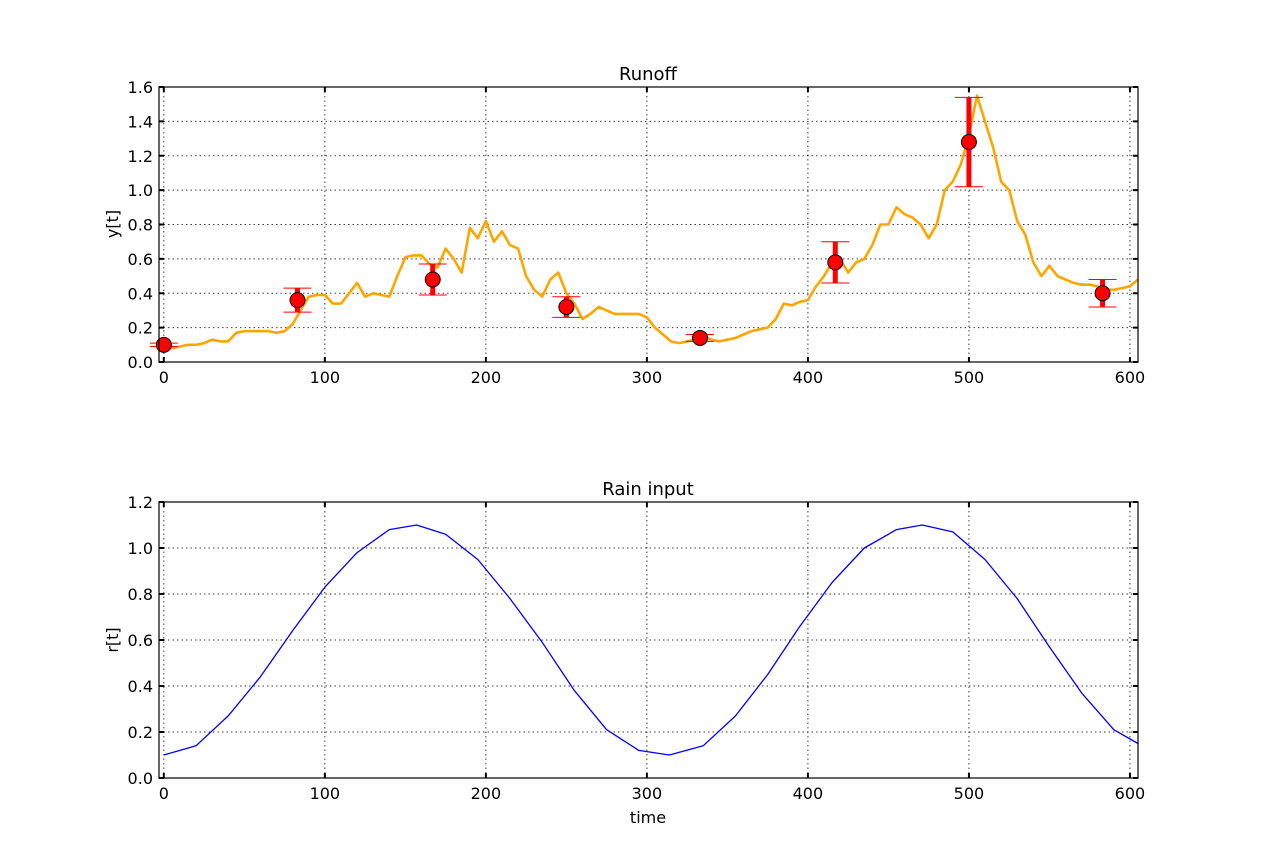 Image resolution: width=1265 pixels, height=865 pixels. I want to click on runoff-y-tick-label: 0.2, so click(140, 328).